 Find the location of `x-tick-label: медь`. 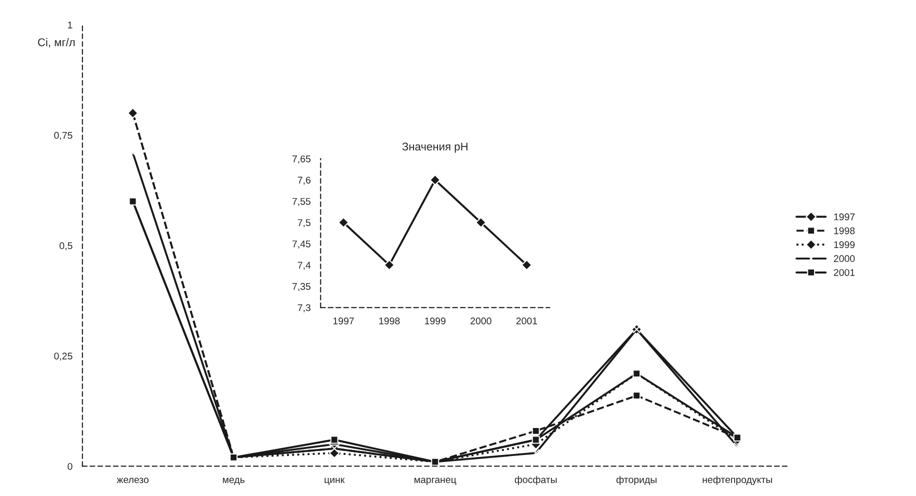

x-tick-label: медь is located at coordinates (233, 481).